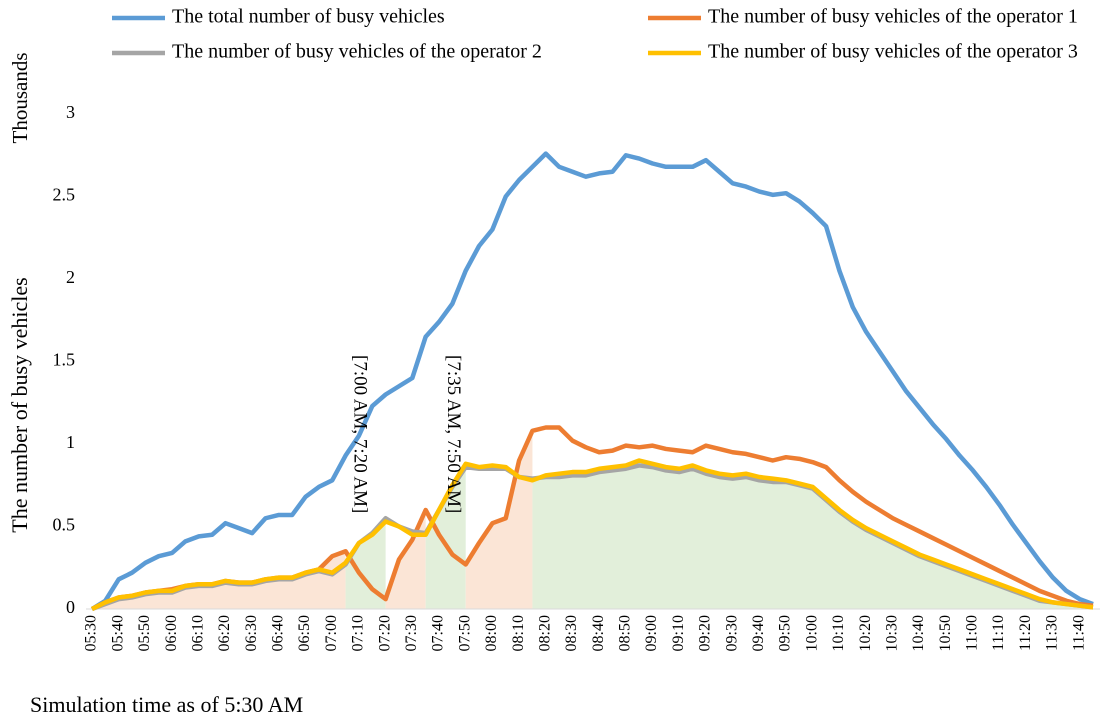 The width and height of the screenshot is (1111, 720). What do you see at coordinates (384, 633) in the screenshot?
I see `x-tick-label: 07:20` at bounding box center [384, 633].